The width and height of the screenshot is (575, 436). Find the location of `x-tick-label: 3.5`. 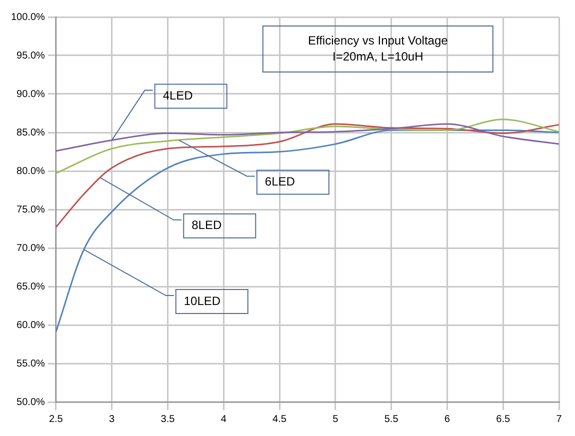

x-tick-label: 3.5 is located at coordinates (168, 419).